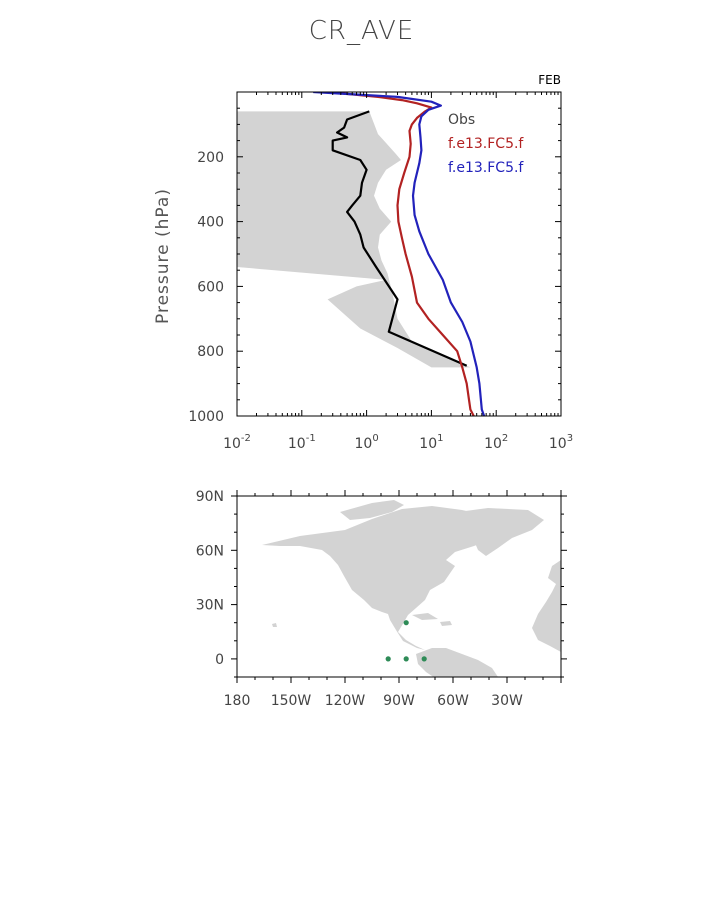 This screenshot has width=723, height=916. Describe the element at coordinates (398, 442) in the screenshot. I see `profile-x-tick-labels: 10⁻² 10⁻¹ 10⁰ 10¹ 10² 10³` at that location.